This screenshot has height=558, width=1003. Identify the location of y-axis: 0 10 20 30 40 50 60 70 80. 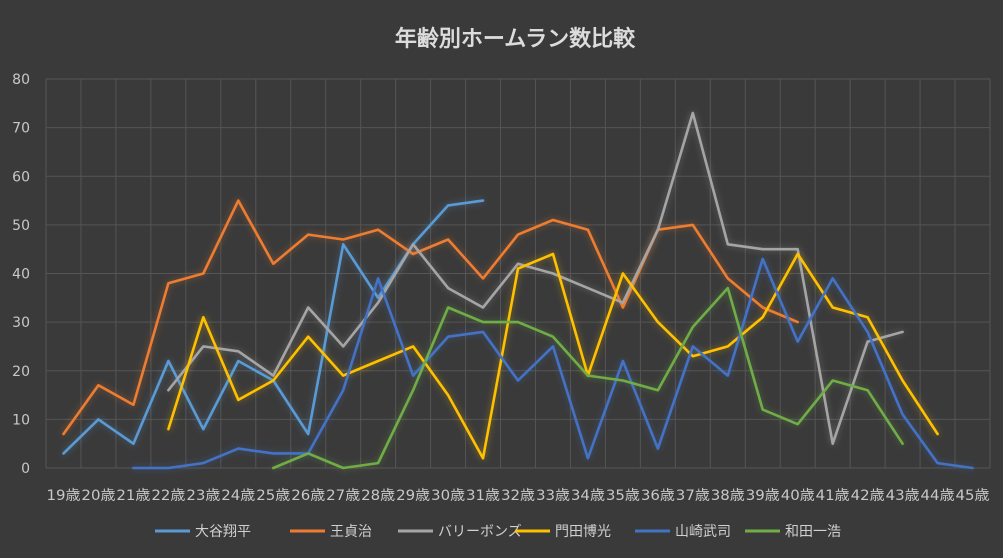
(21, 274).